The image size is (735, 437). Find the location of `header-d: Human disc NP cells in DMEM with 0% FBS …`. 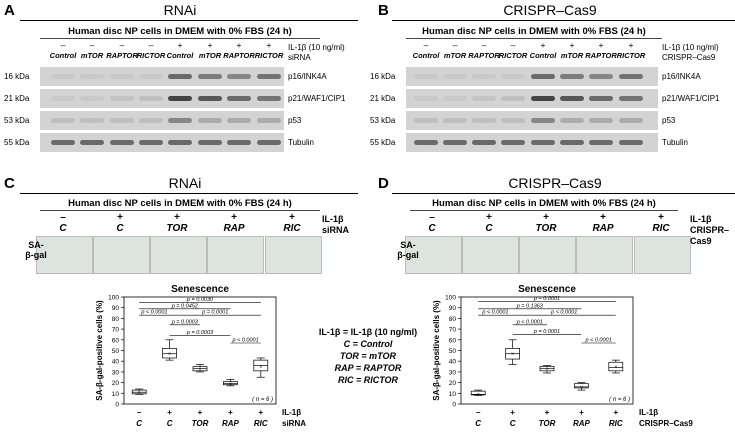

header-d: Human disc NP cells in DMEM with 0% FBS … is located at coordinates (544, 203).